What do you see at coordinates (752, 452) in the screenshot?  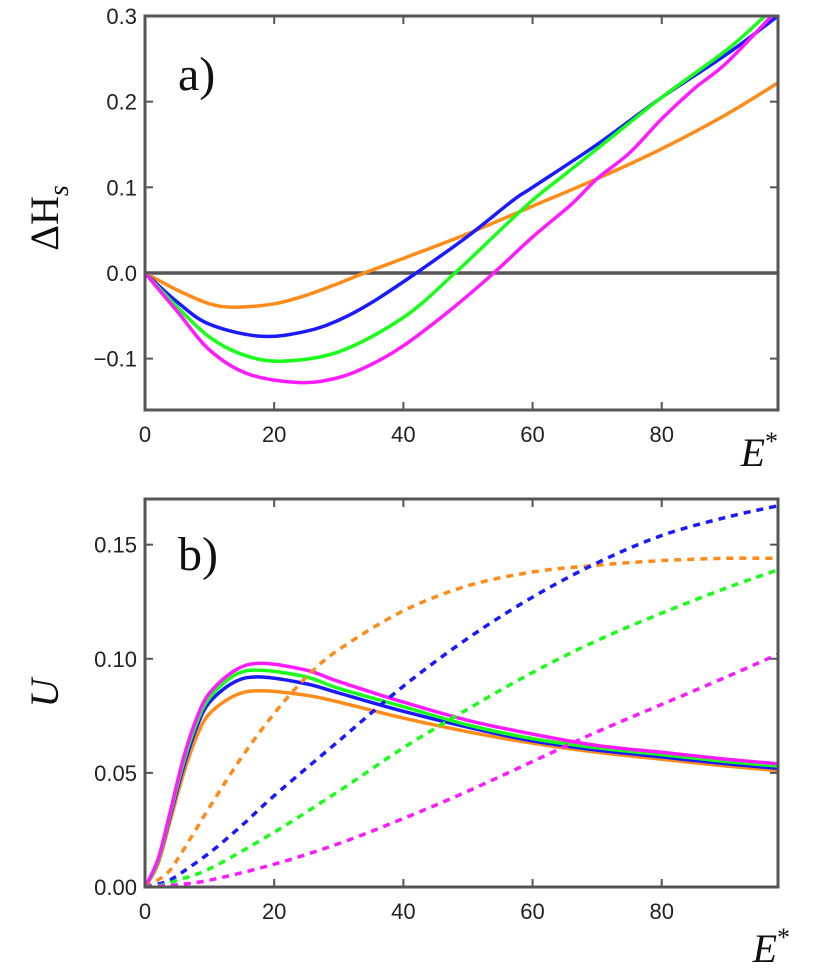 I see `panel-a-xlabel-base: E` at bounding box center [752, 452].